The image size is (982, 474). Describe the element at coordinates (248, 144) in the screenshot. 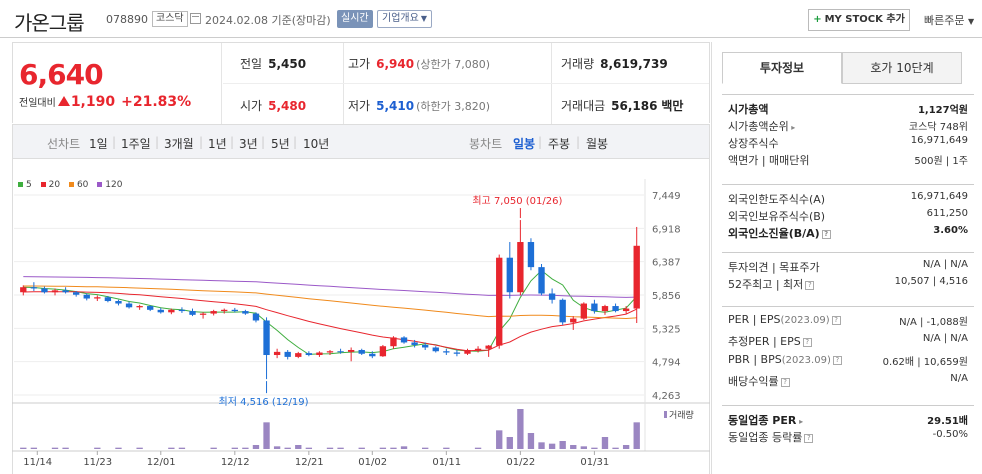

I see `period-3y: 3년` at that location.